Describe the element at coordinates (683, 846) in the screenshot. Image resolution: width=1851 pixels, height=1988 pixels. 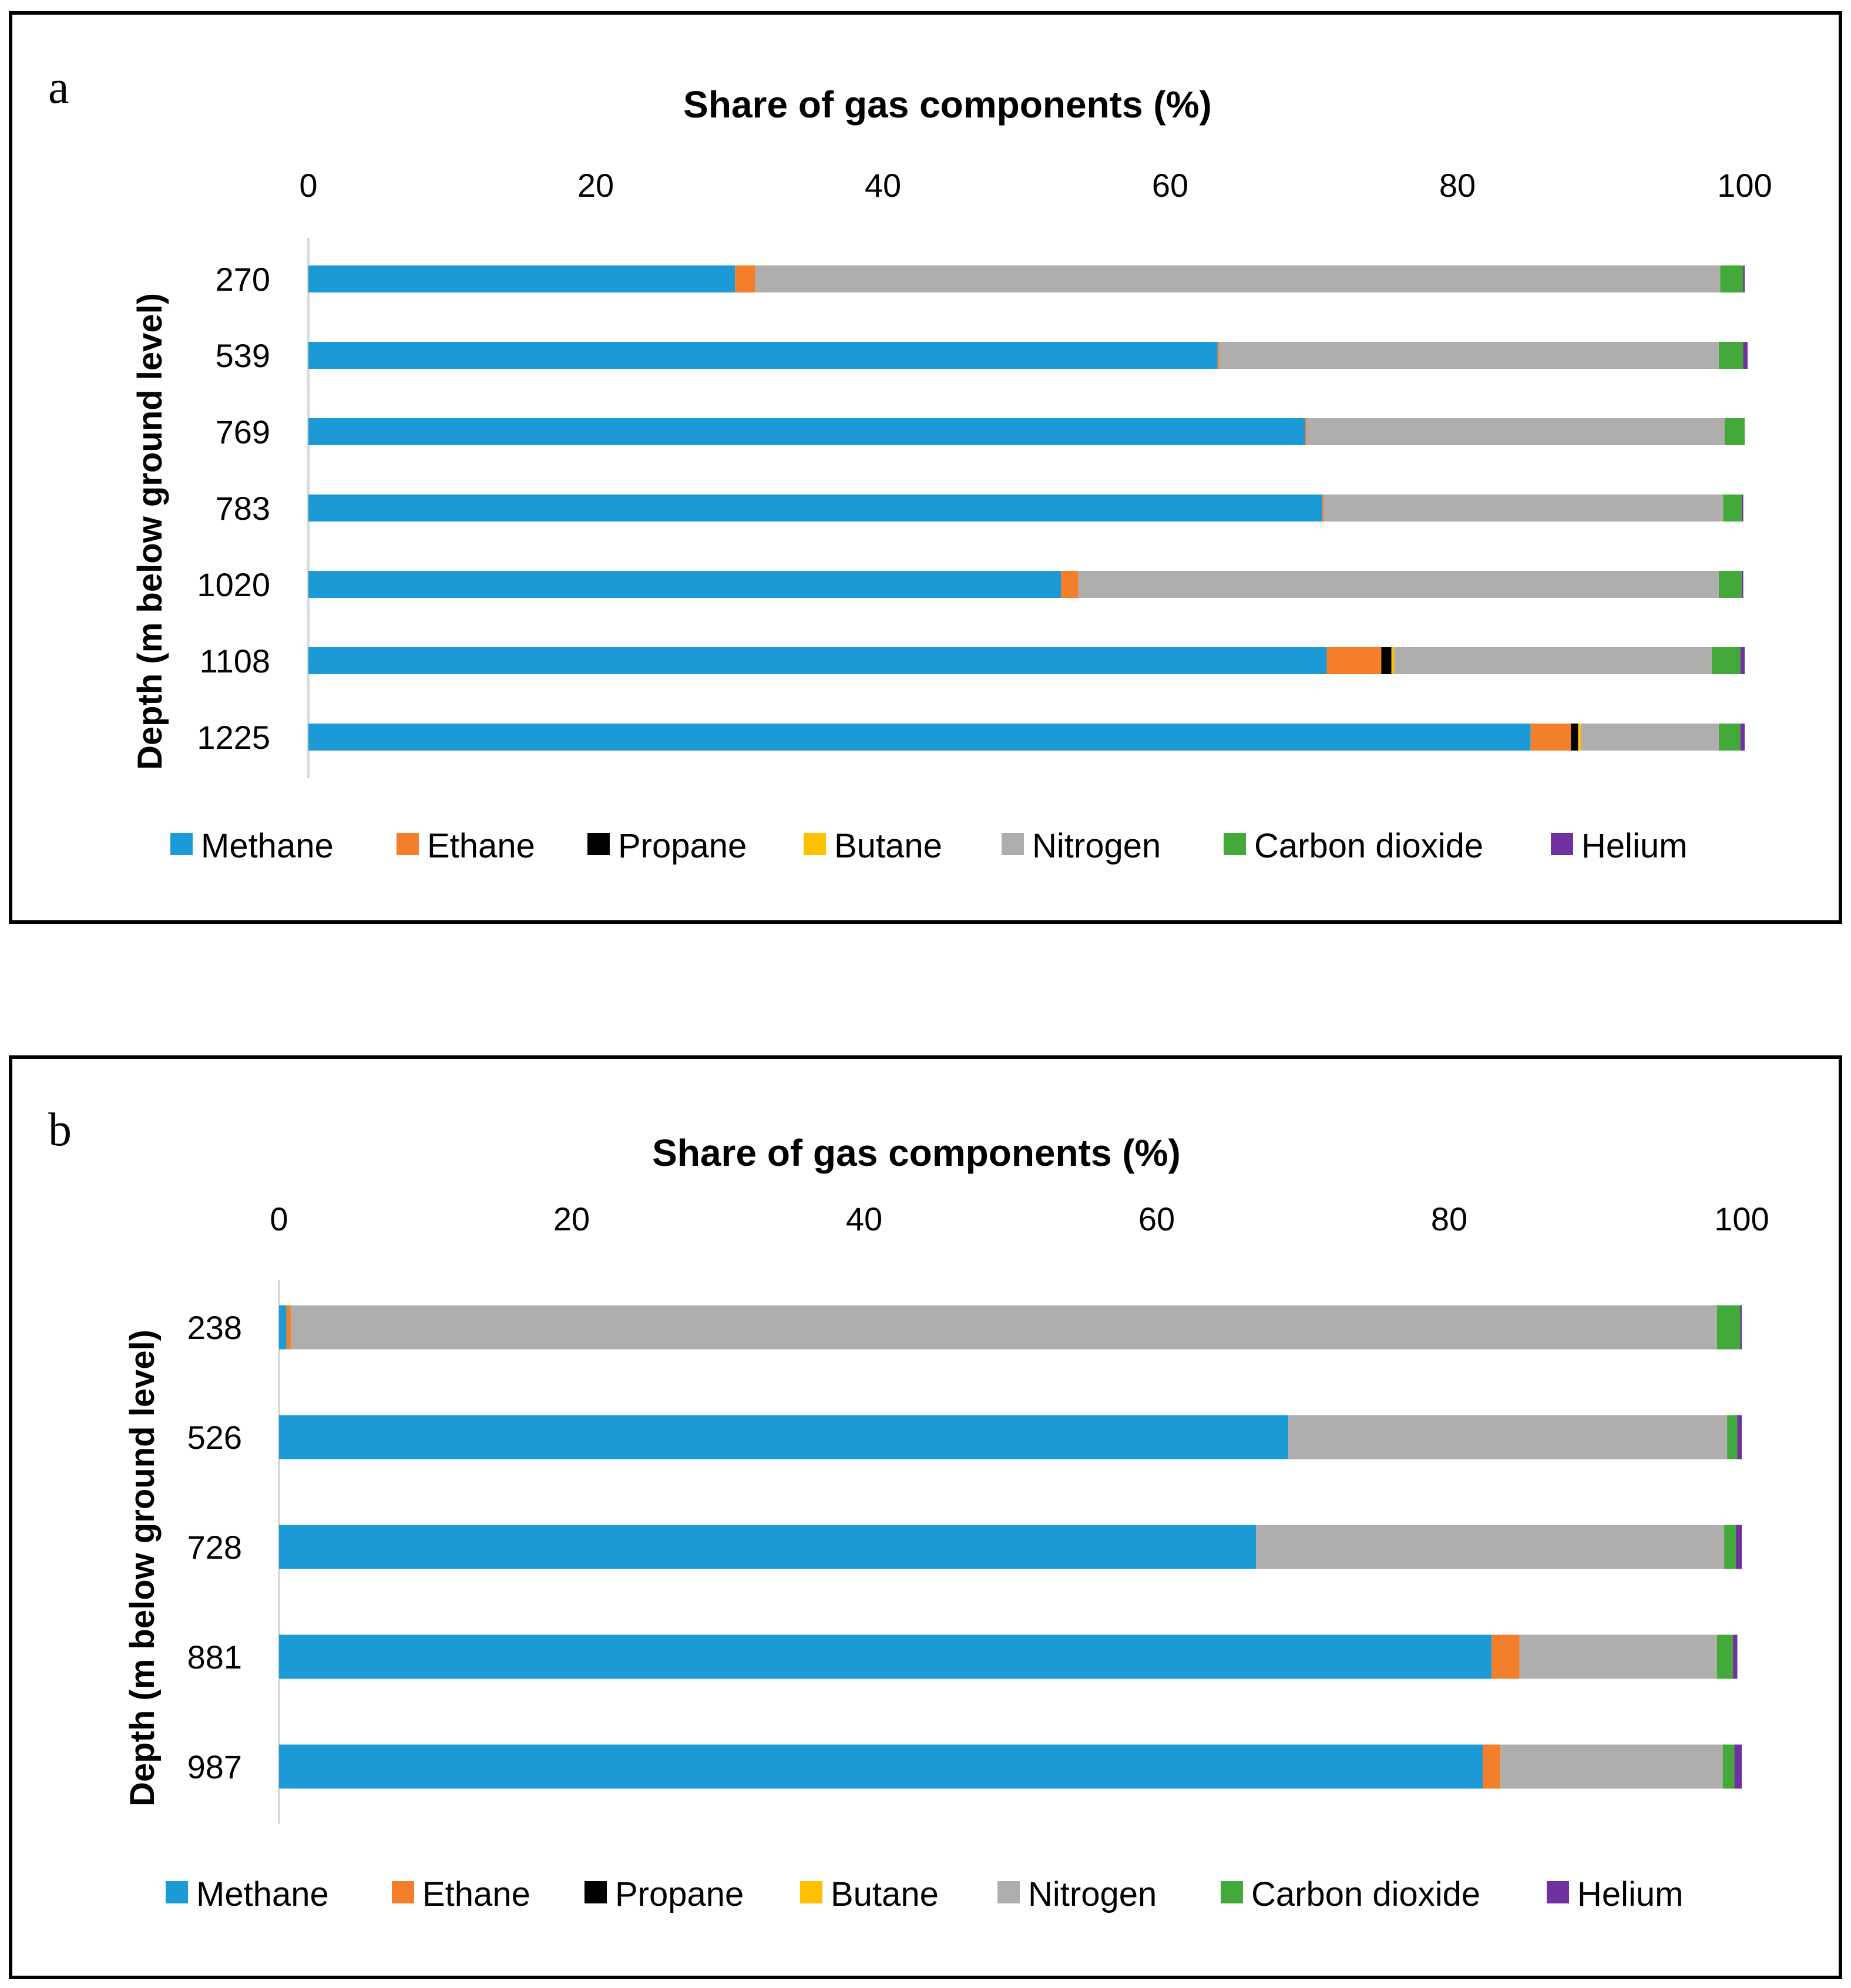
I see `legend-label: Propane` at that location.